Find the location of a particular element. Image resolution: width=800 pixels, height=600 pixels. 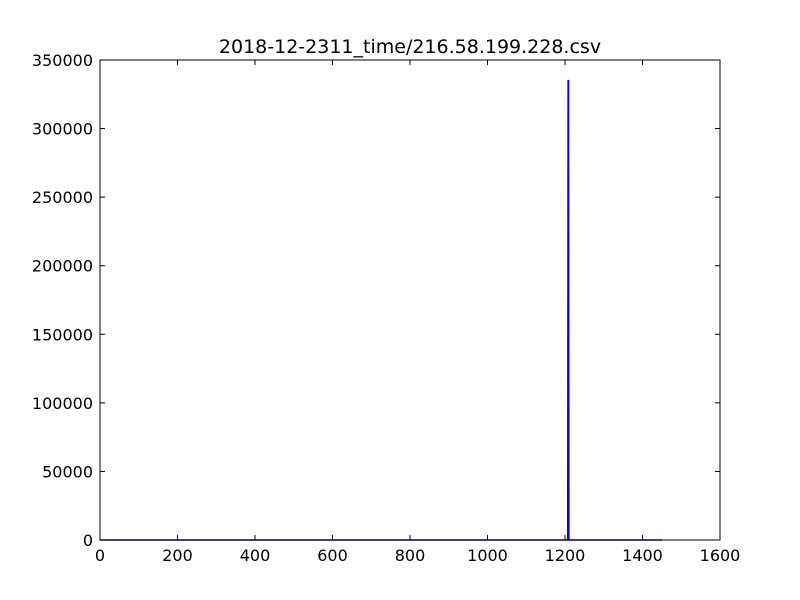

x-tick-label: 1200 is located at coordinates (565, 555).